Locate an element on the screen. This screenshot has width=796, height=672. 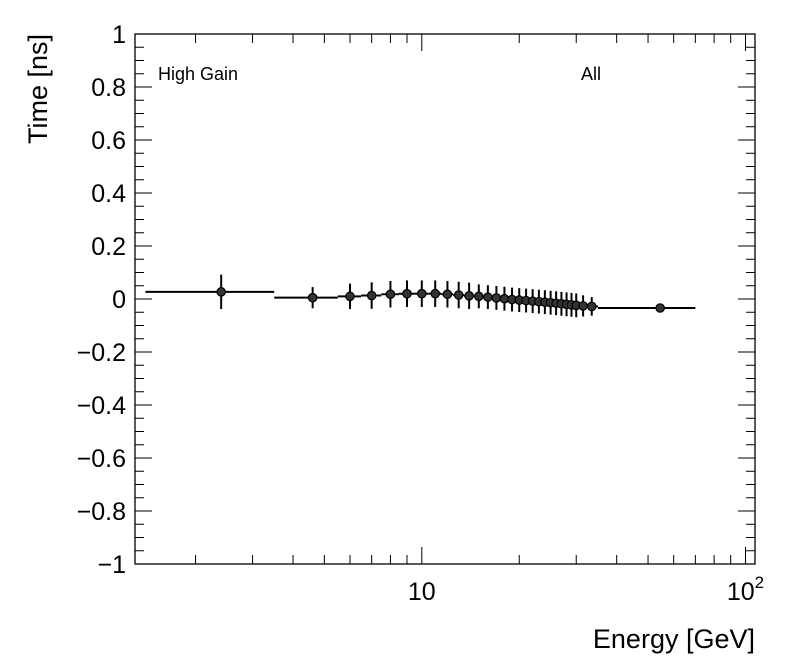
y-tick-label: −1 is located at coordinates (111, 565).